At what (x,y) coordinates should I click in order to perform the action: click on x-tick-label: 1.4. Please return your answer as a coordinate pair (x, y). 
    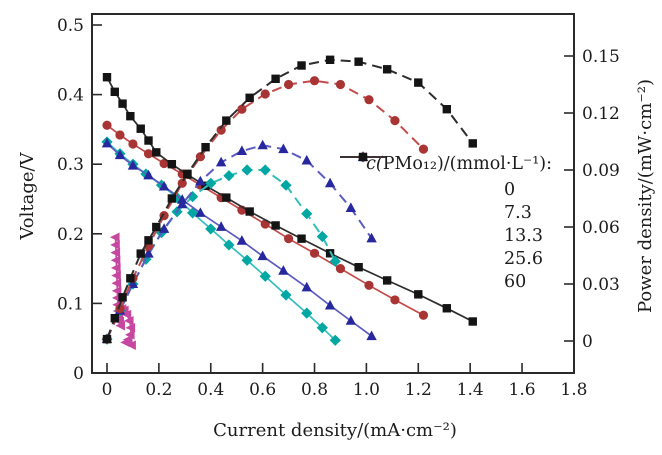
    Looking at the image, I should click on (470, 390).